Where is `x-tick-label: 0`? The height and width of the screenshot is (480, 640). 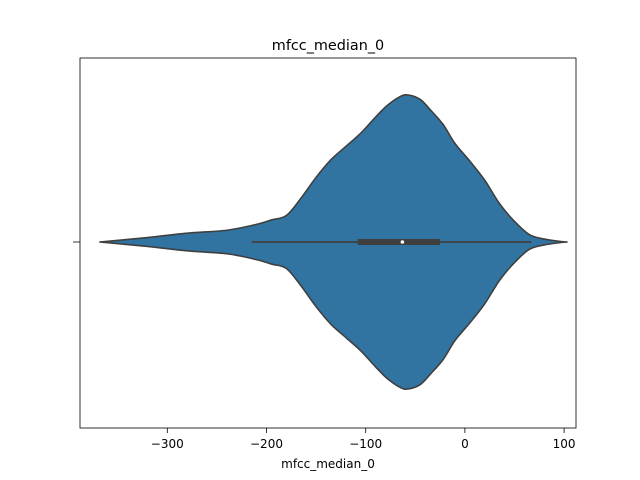 x-tick-label: 0 is located at coordinates (465, 444).